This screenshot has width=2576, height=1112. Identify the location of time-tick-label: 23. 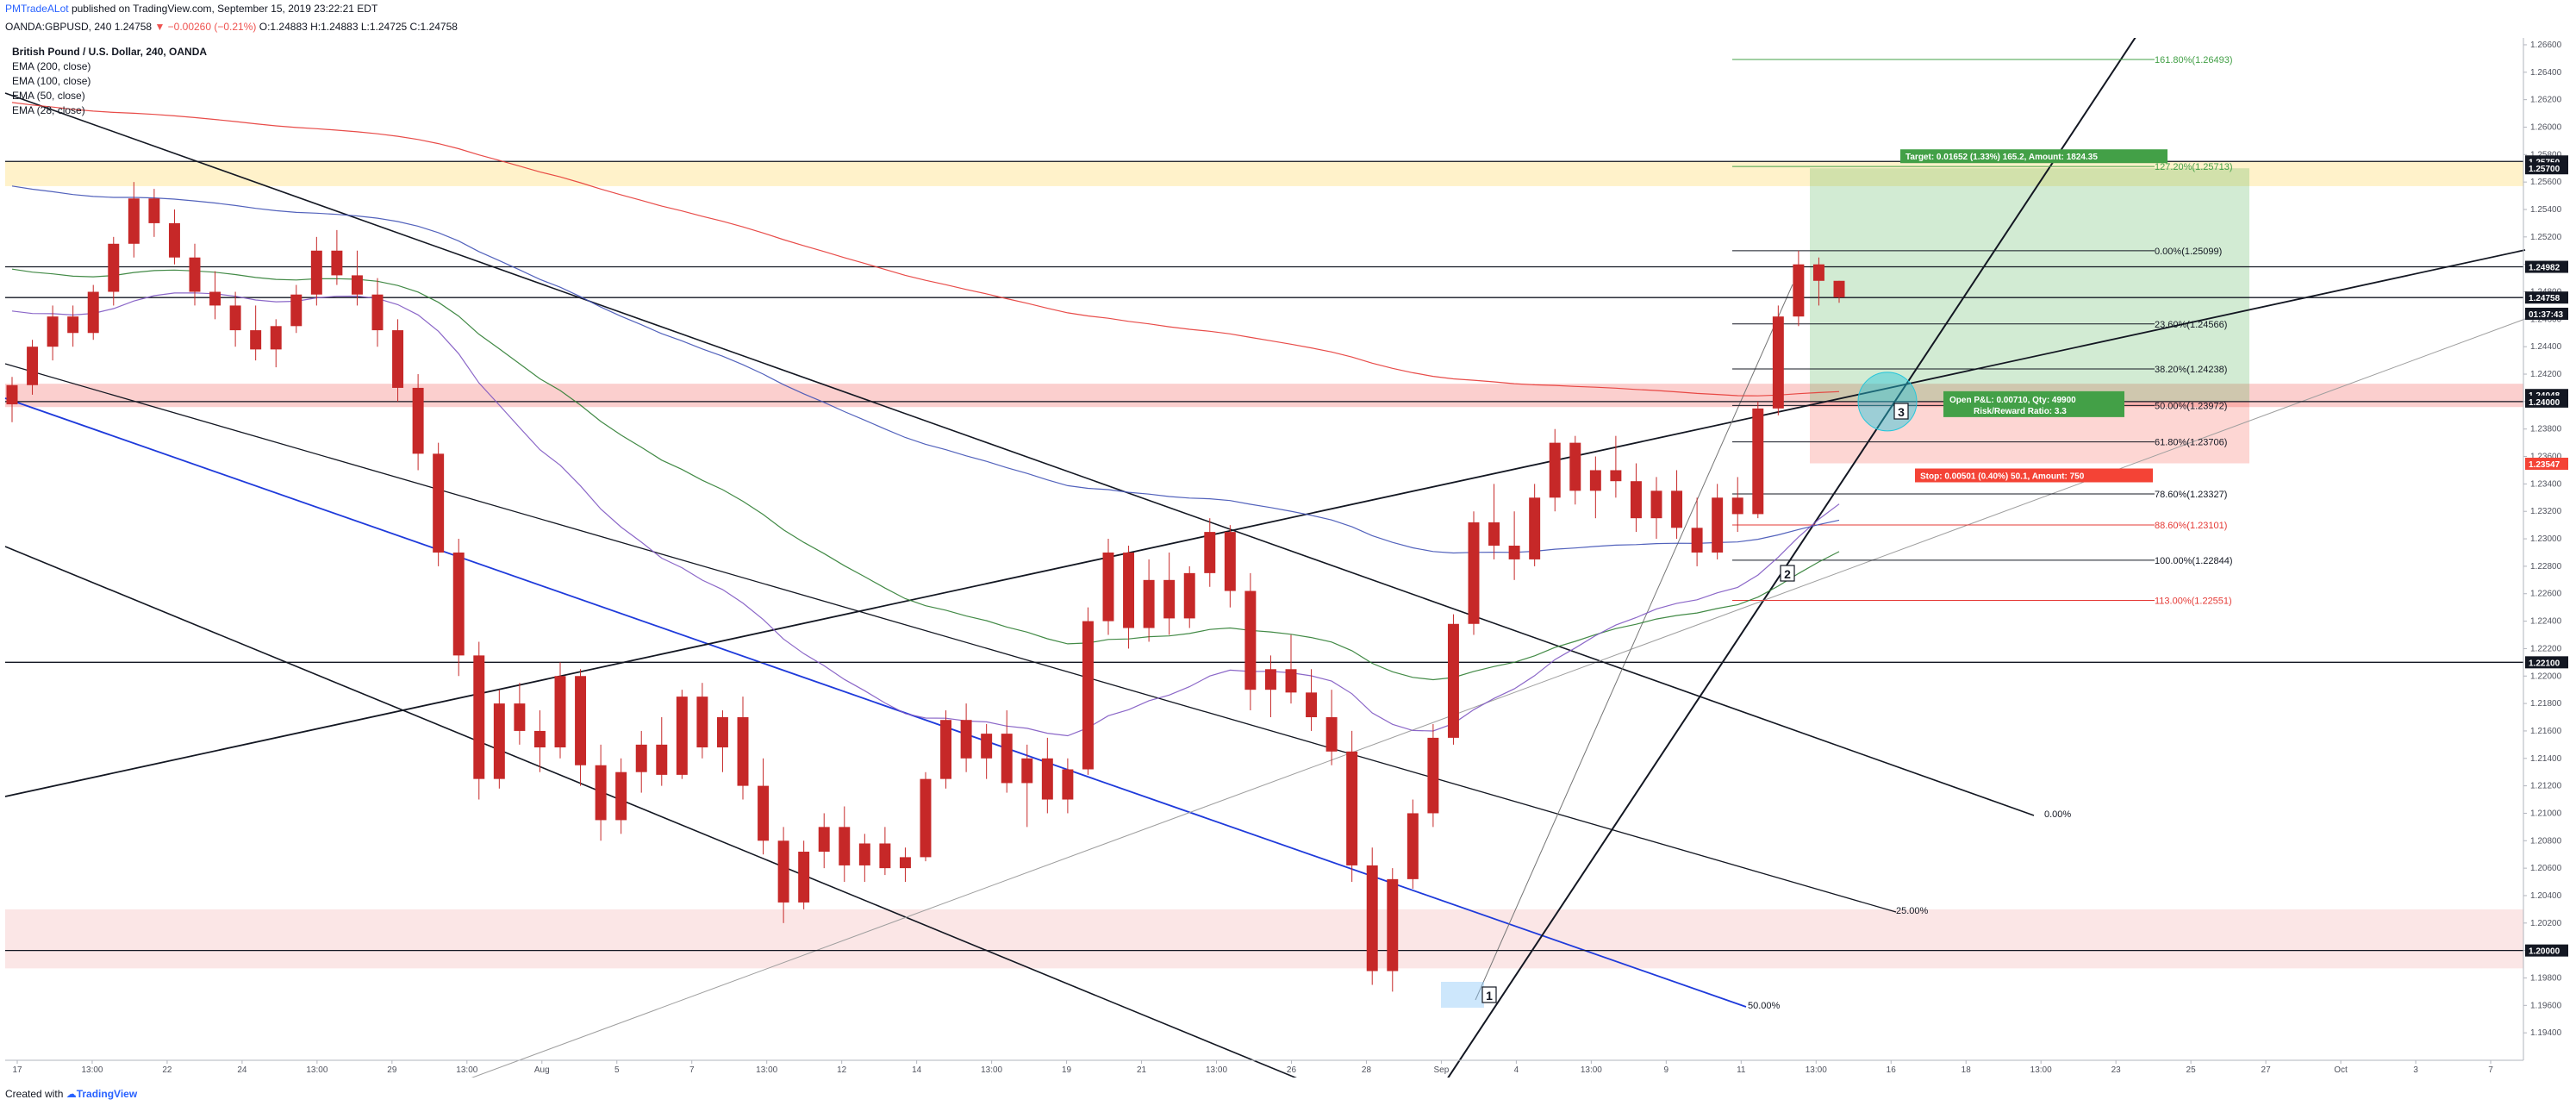
(2116, 1070).